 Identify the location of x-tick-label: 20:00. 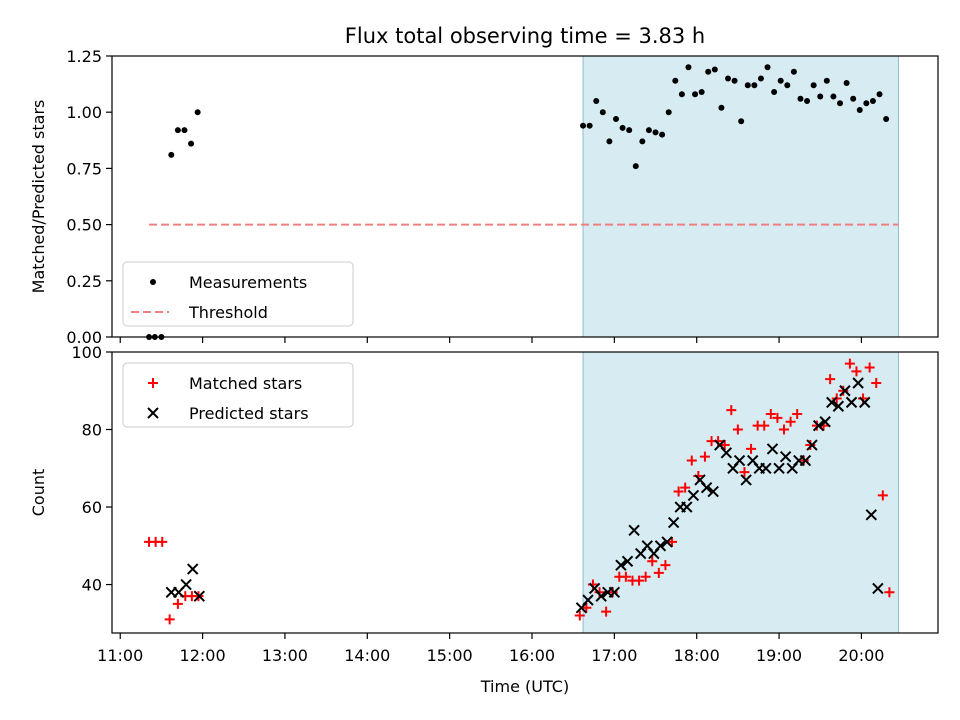
(861, 655).